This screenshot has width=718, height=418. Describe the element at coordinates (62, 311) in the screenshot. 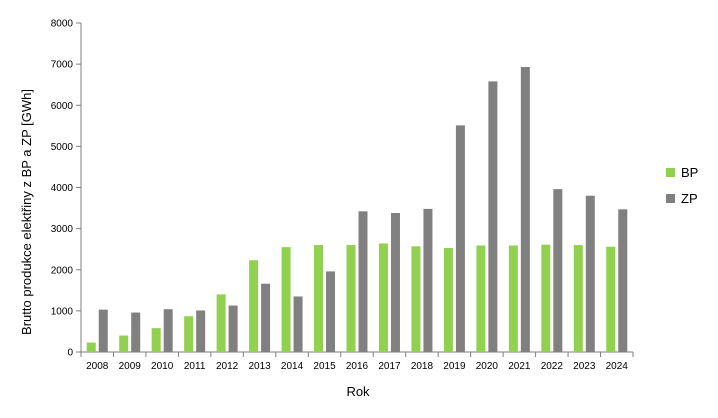

I see `y-tick-label: 1000` at that location.